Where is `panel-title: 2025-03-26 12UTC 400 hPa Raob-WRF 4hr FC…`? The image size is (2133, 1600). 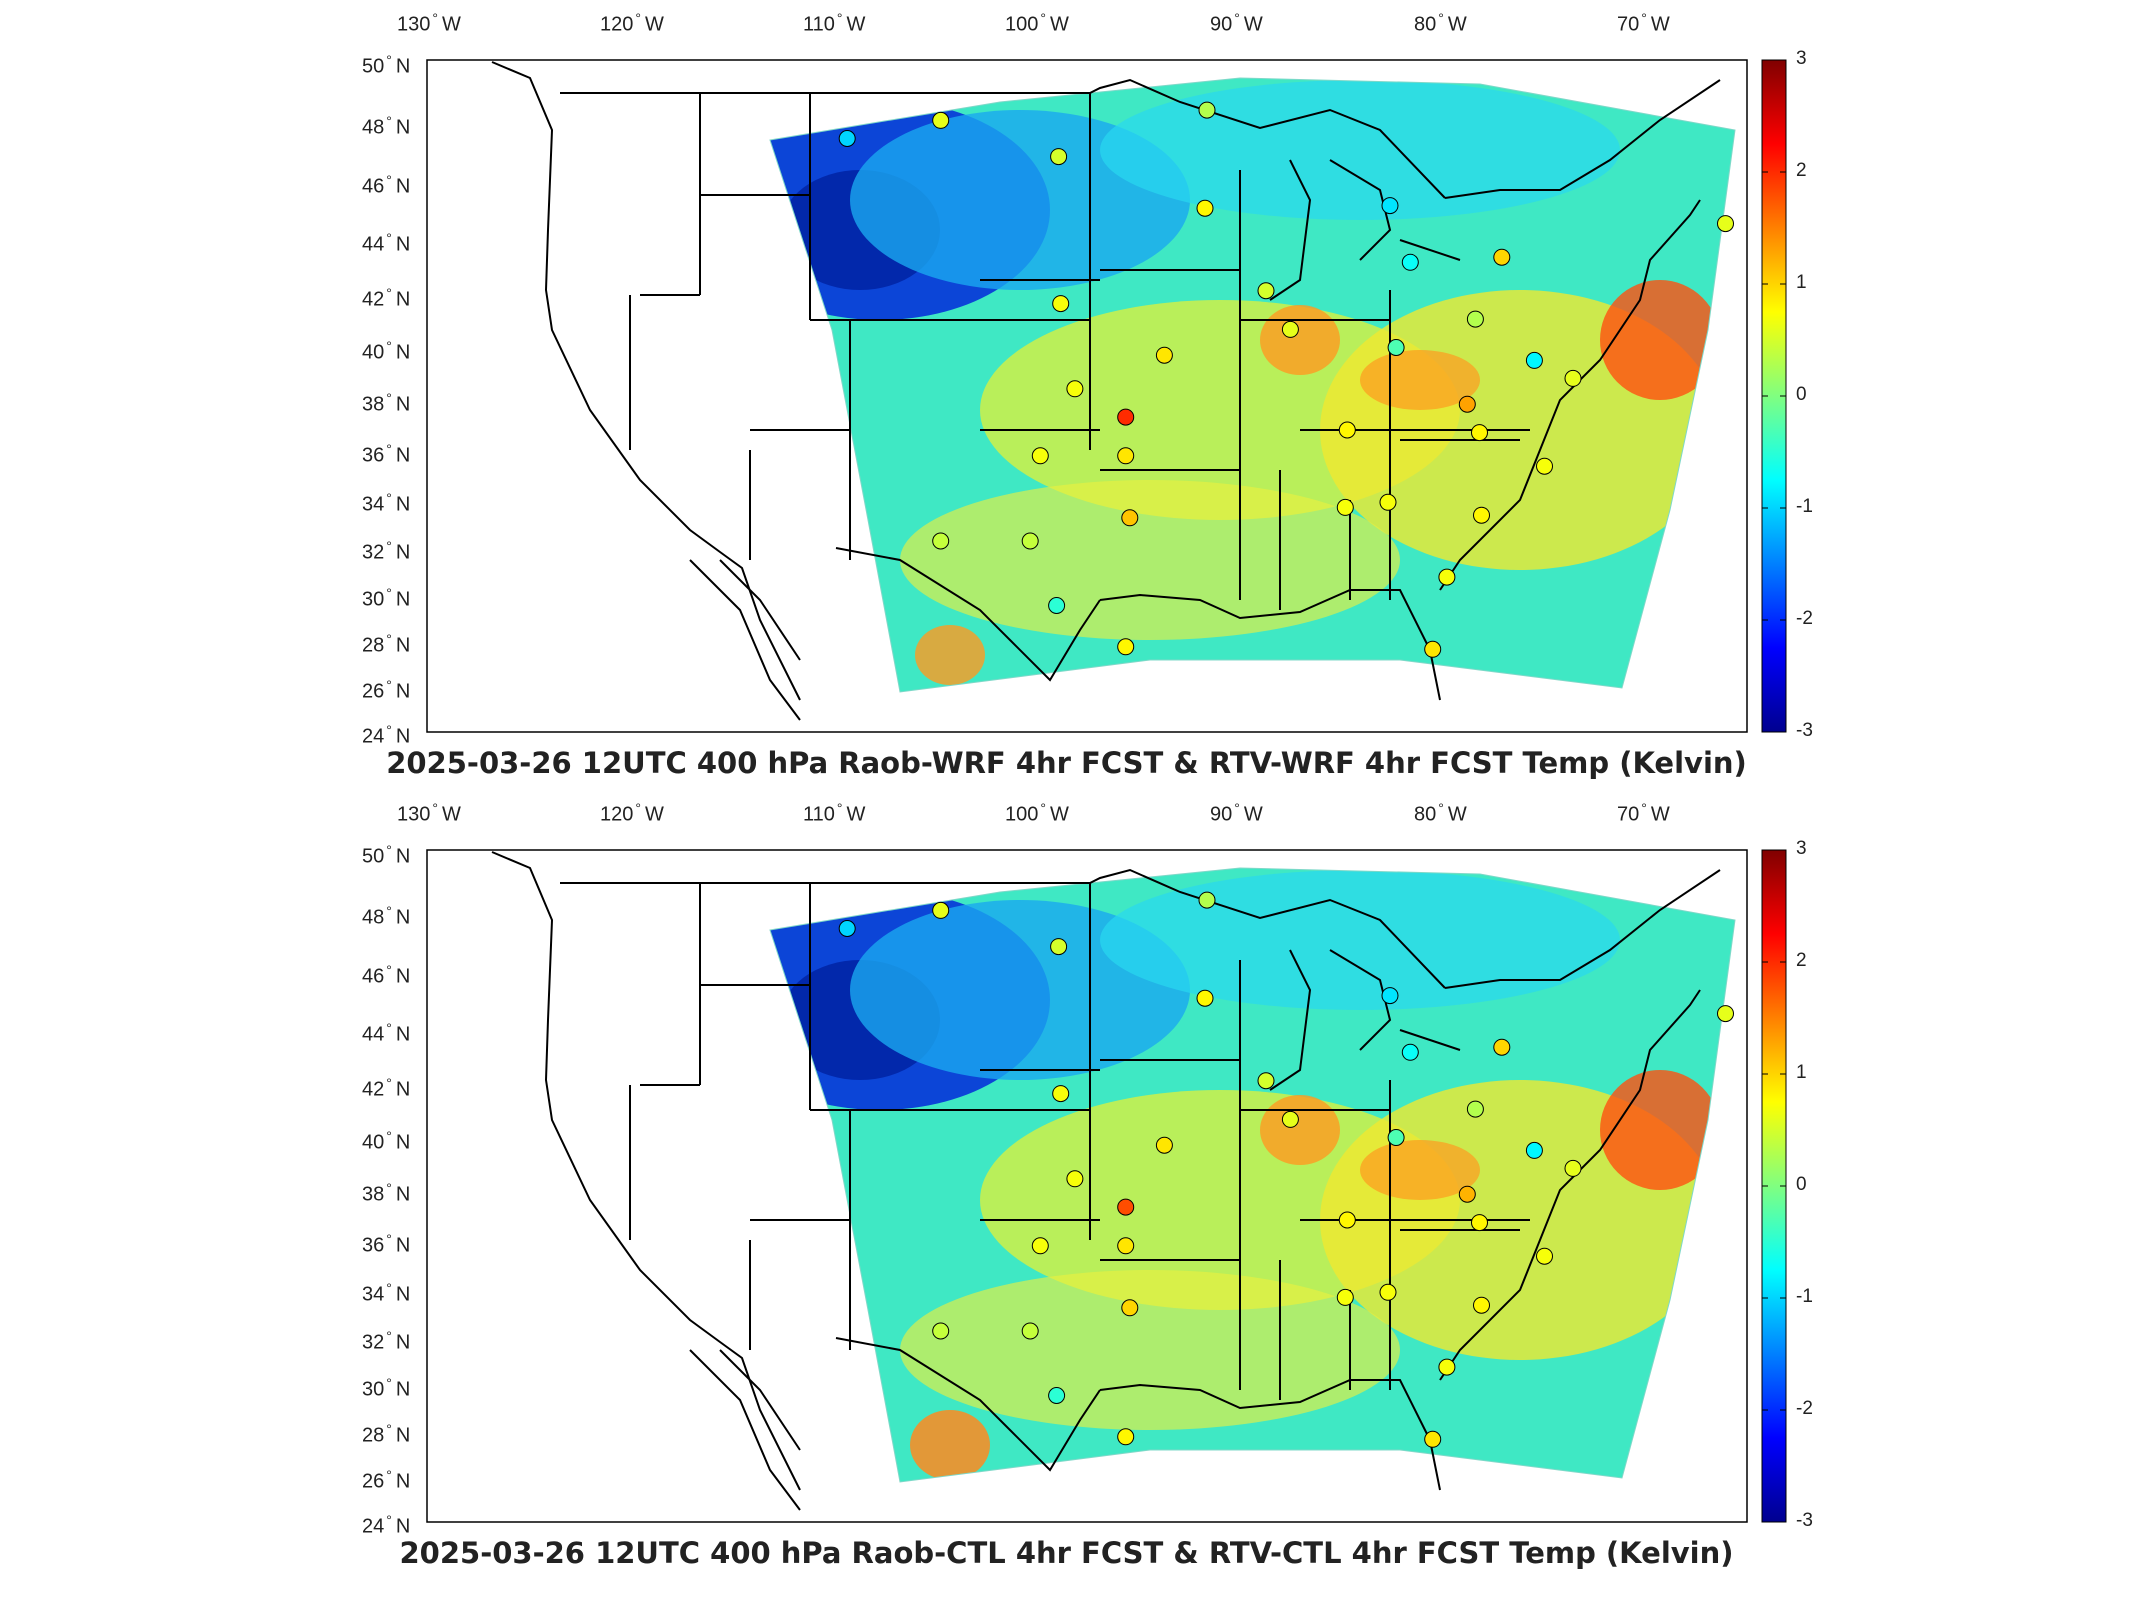
panel-title: 2025-03-26 12UTC 400 hPa Raob-WRF 4hr FC… is located at coordinates (1066, 763).